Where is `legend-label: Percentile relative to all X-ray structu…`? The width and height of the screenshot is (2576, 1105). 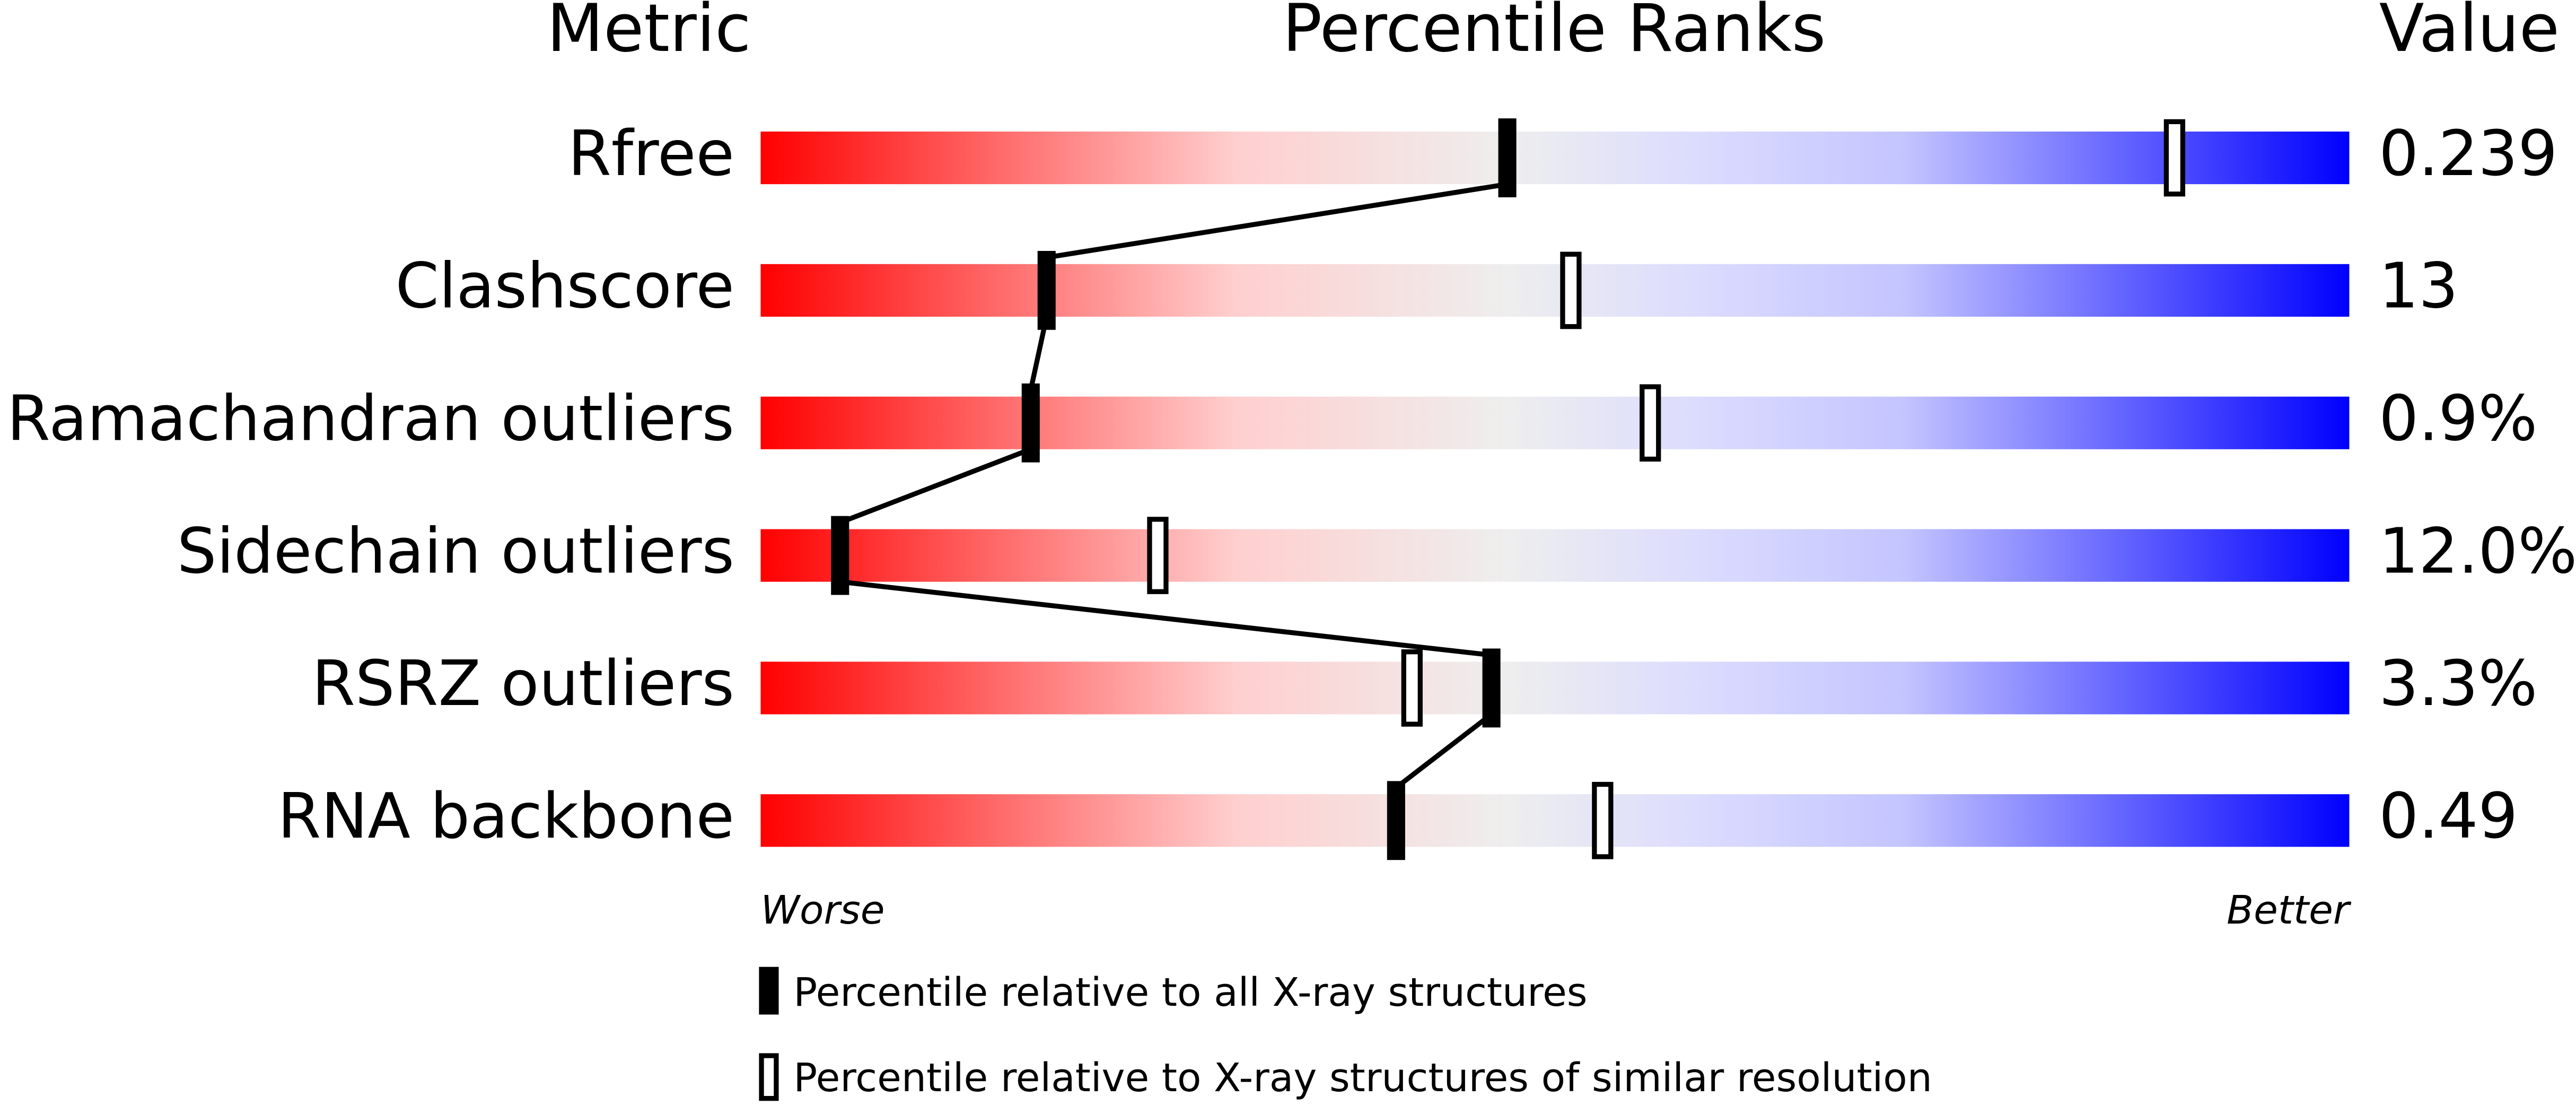 legend-label: Percentile relative to all X-ray structu… is located at coordinates (1190, 992).